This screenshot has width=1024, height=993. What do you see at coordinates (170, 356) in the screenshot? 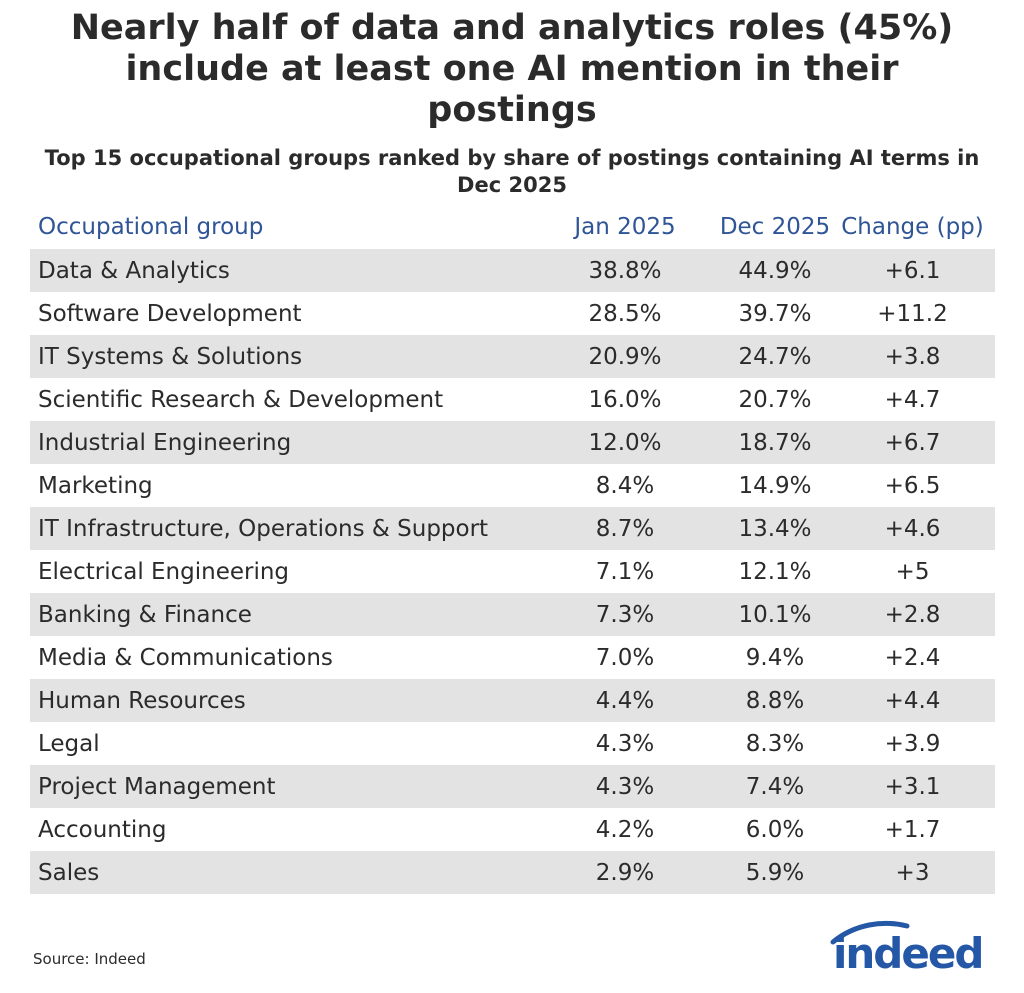
I see `cell-group: IT Systems & Solutions` at bounding box center [170, 356].